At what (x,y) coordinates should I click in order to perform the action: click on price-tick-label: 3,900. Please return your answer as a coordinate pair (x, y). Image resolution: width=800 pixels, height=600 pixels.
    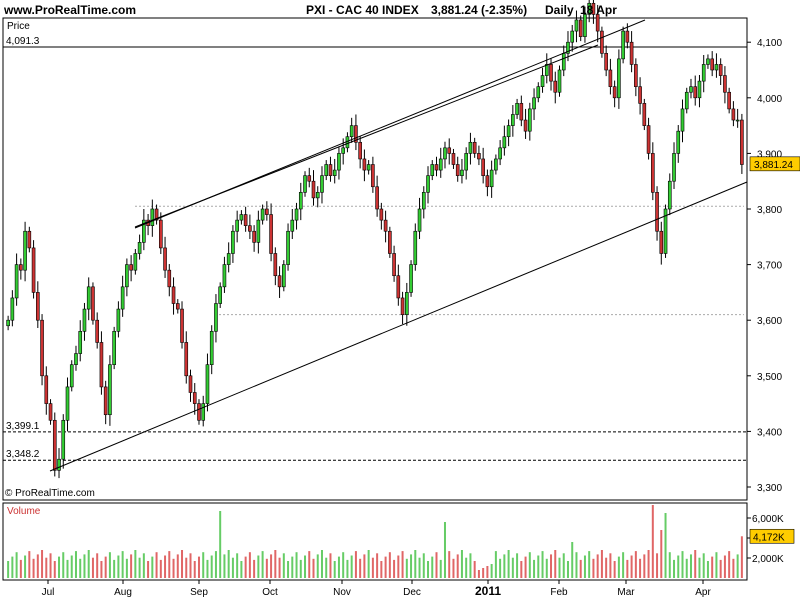
    Looking at the image, I should click on (769, 154).